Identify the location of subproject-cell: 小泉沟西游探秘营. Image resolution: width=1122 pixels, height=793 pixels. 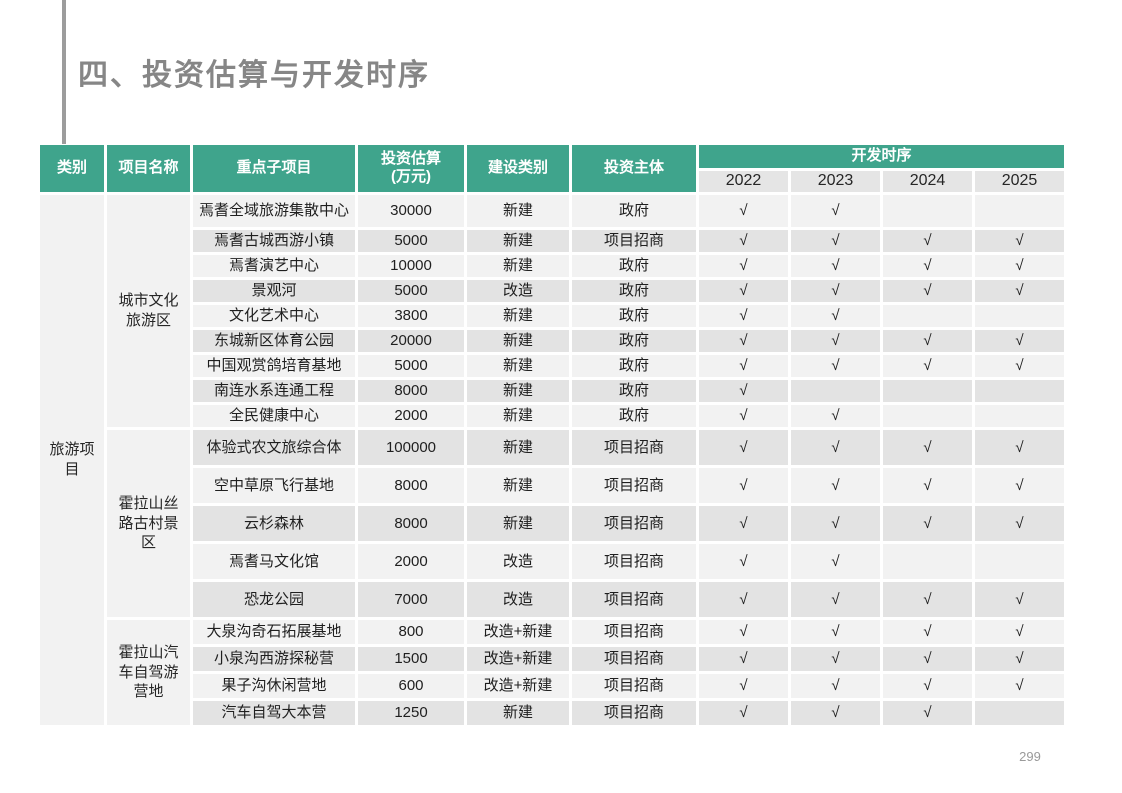
(274, 658).